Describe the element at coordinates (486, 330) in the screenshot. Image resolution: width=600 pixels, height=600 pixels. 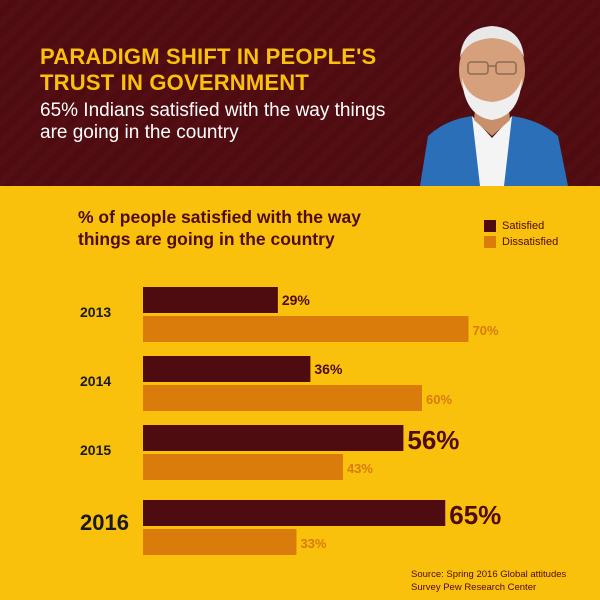
I see `data-label-dissatisfied: 70%` at that location.